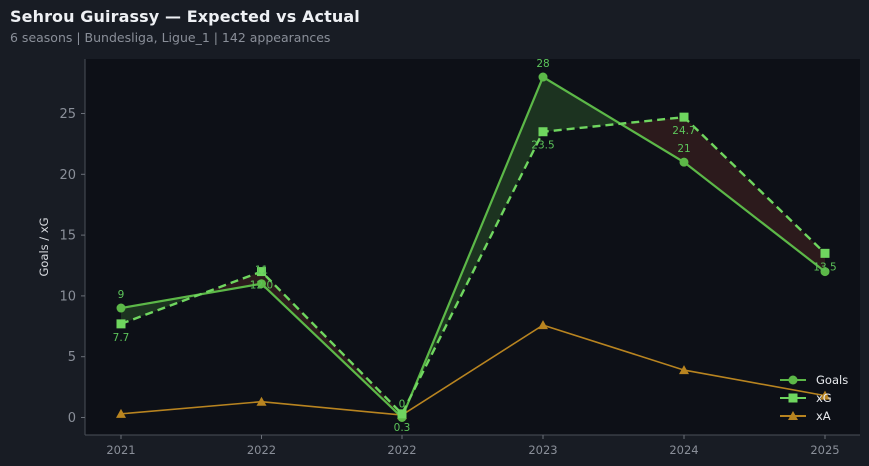 Image resolution: width=869 pixels, height=466 pixels. What do you see at coordinates (185, 16) in the screenshot?
I see `chart-title: Sehrou Guirassy — Expected vs Actual` at bounding box center [185, 16].